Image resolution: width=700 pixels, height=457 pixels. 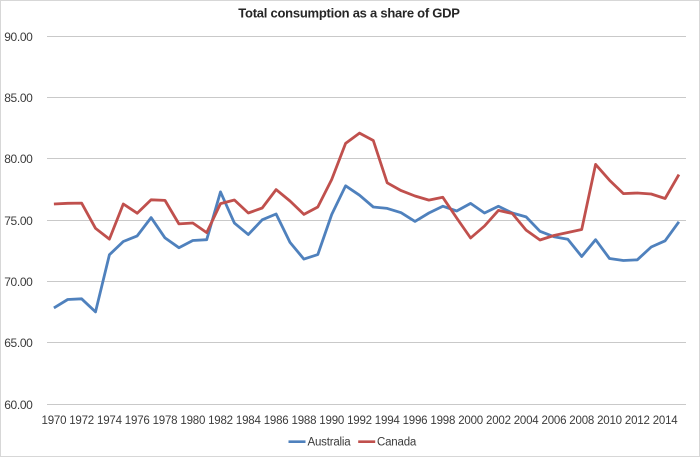 What do you see at coordinates (220, 421) in the screenshot?
I see `svg-text: 1982` at bounding box center [220, 421].